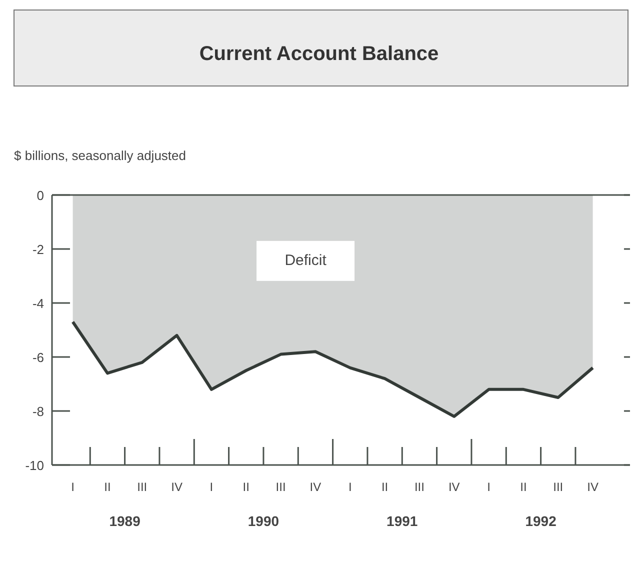 The width and height of the screenshot is (638, 567). I want to click on text: 1992, so click(541, 521).